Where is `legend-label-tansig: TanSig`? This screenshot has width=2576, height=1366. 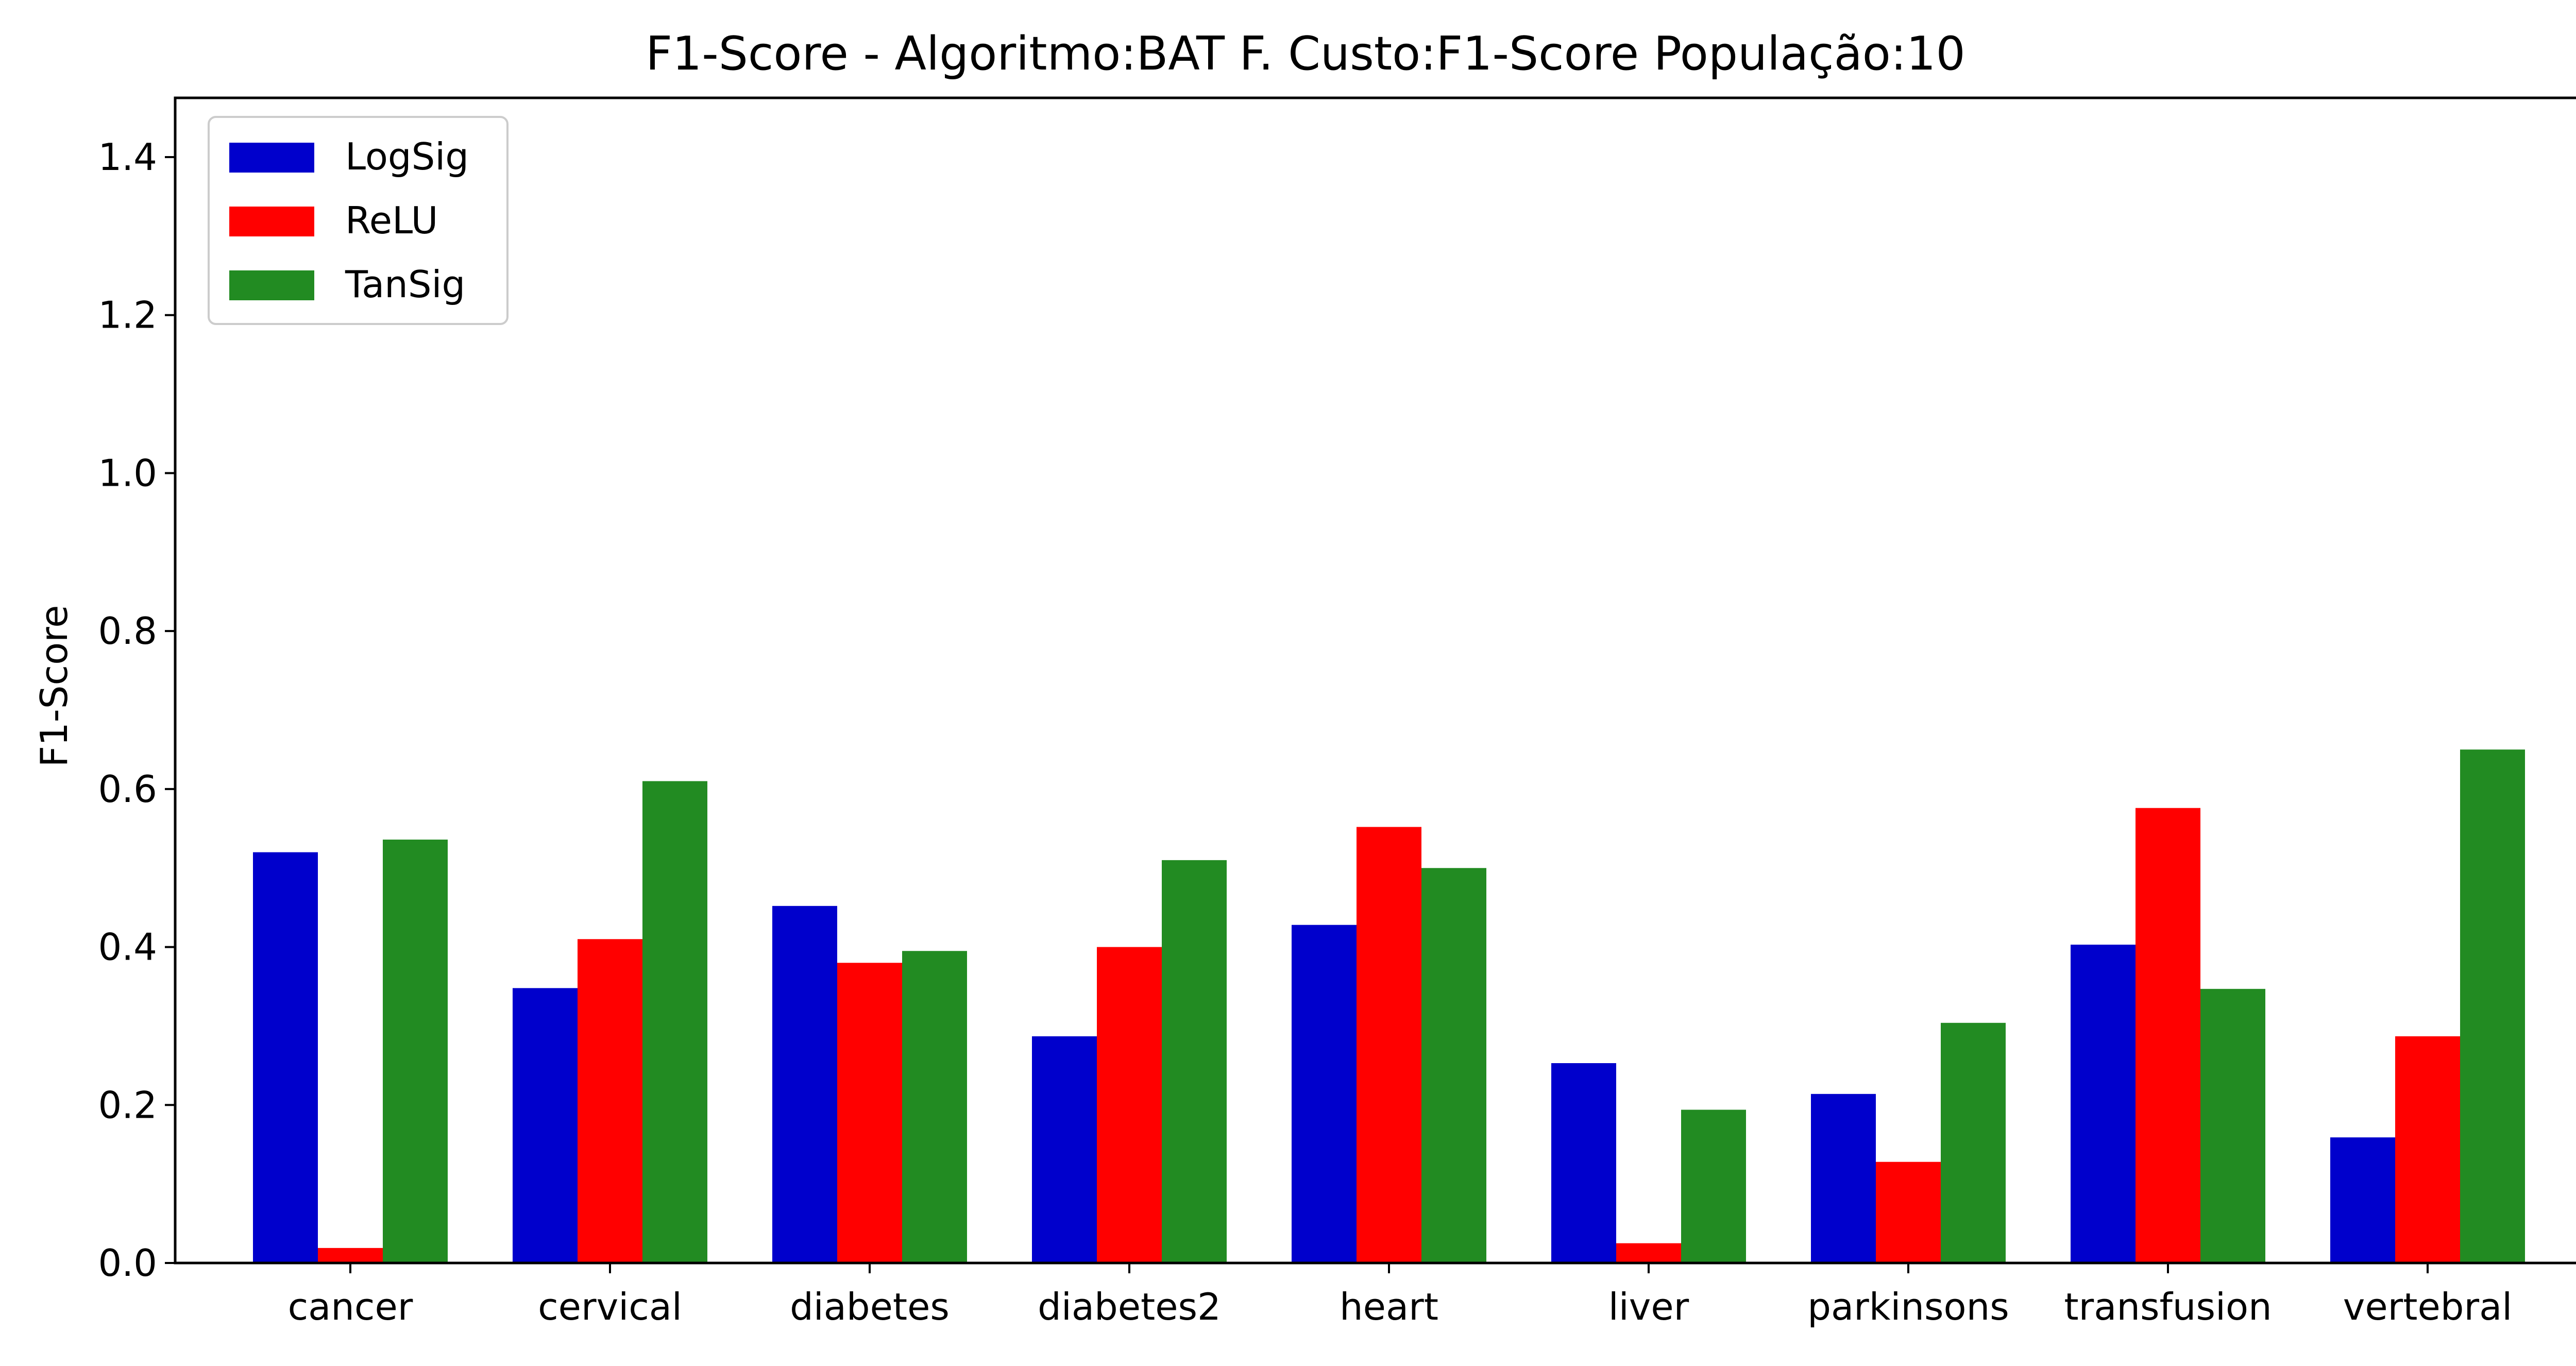 legend-label-tansig: TanSig is located at coordinates (405, 284).